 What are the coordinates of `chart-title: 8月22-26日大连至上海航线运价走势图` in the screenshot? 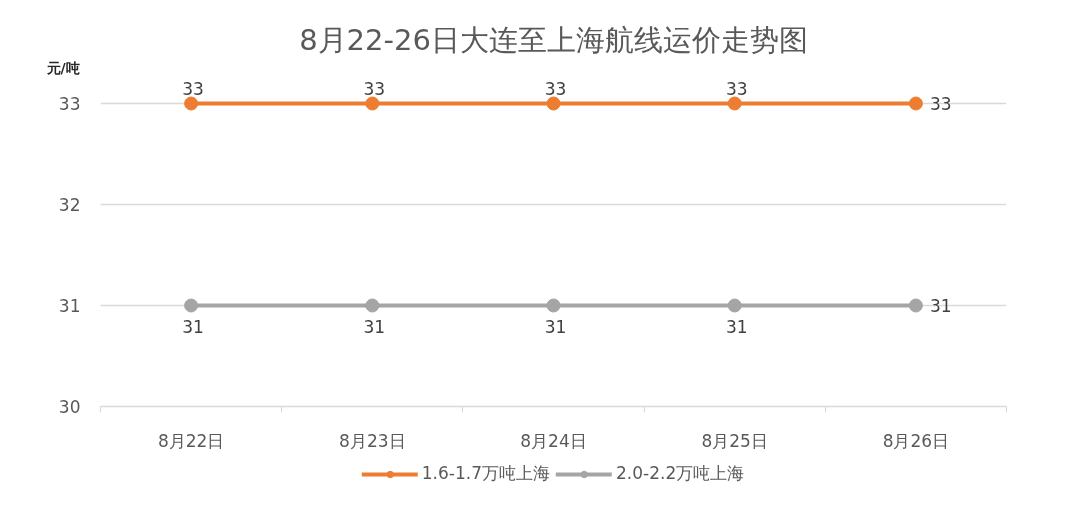 It's located at (553, 39).